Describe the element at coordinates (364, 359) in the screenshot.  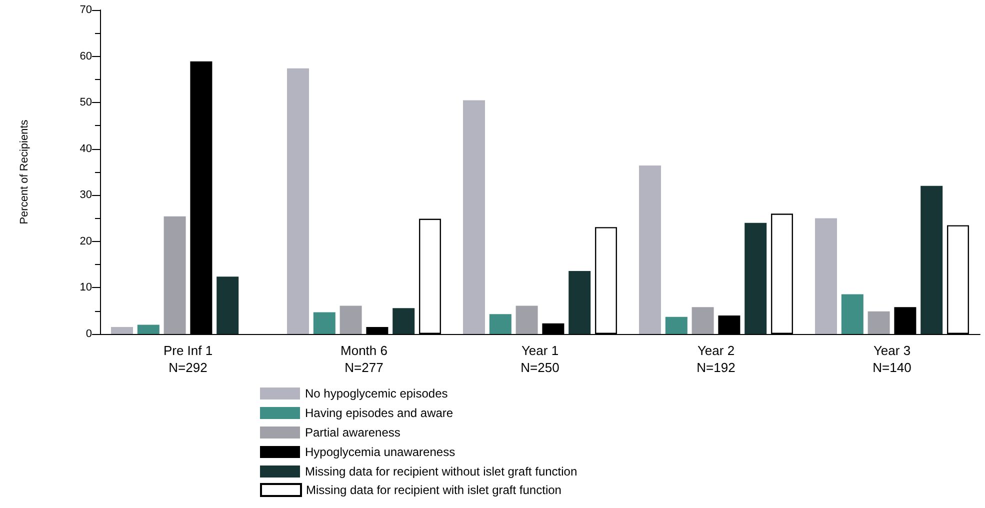
I see `x-tick-label: Month 6 N=277` at that location.